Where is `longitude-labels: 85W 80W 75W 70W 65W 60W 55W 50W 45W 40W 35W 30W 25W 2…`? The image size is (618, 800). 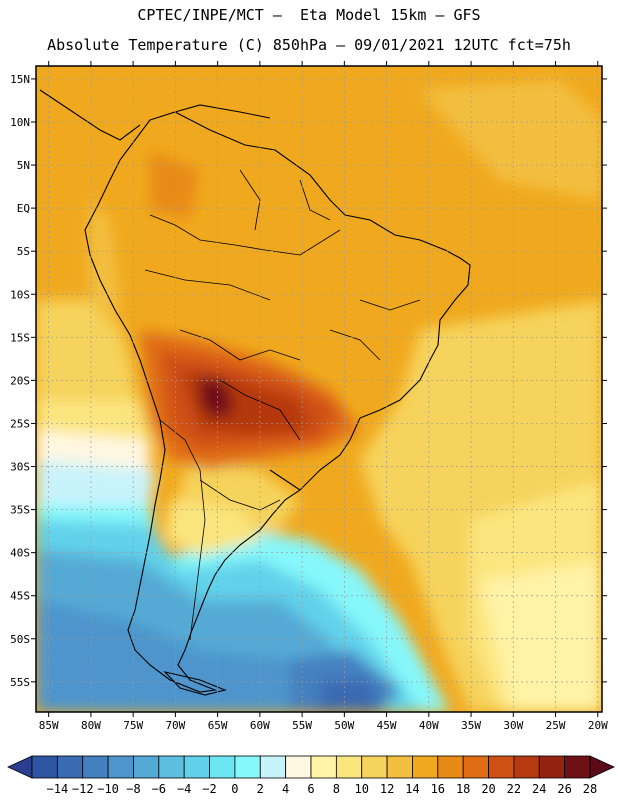
longitude-labels: 85W 80W 75W 70W 65W 60W 55W 50W 45W 40W 35W 30W 25W 2… is located at coordinates (323, 725).